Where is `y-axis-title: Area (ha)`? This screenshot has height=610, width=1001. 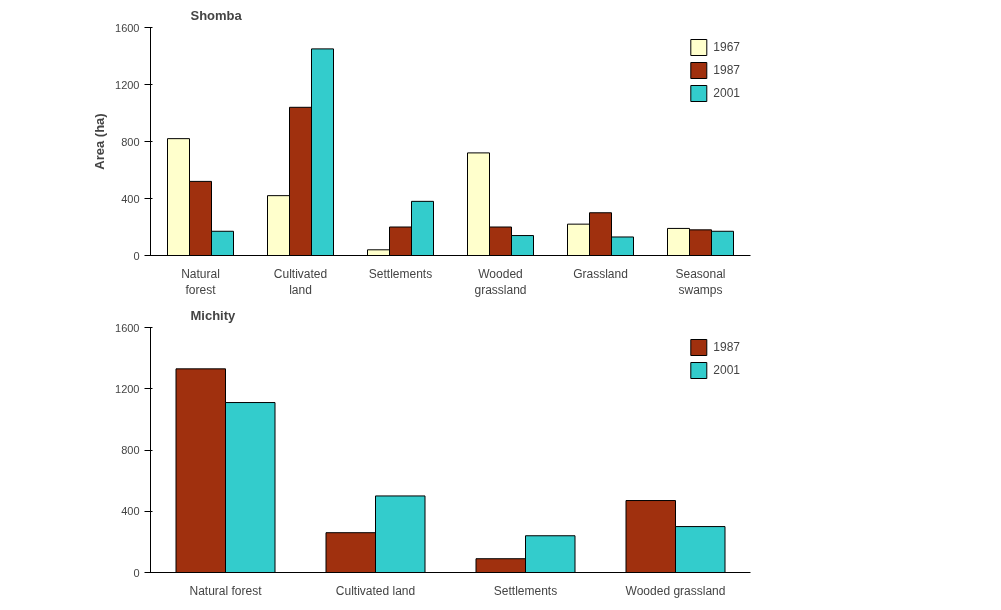
y-axis-title: Area (ha) is located at coordinates (100, 141).